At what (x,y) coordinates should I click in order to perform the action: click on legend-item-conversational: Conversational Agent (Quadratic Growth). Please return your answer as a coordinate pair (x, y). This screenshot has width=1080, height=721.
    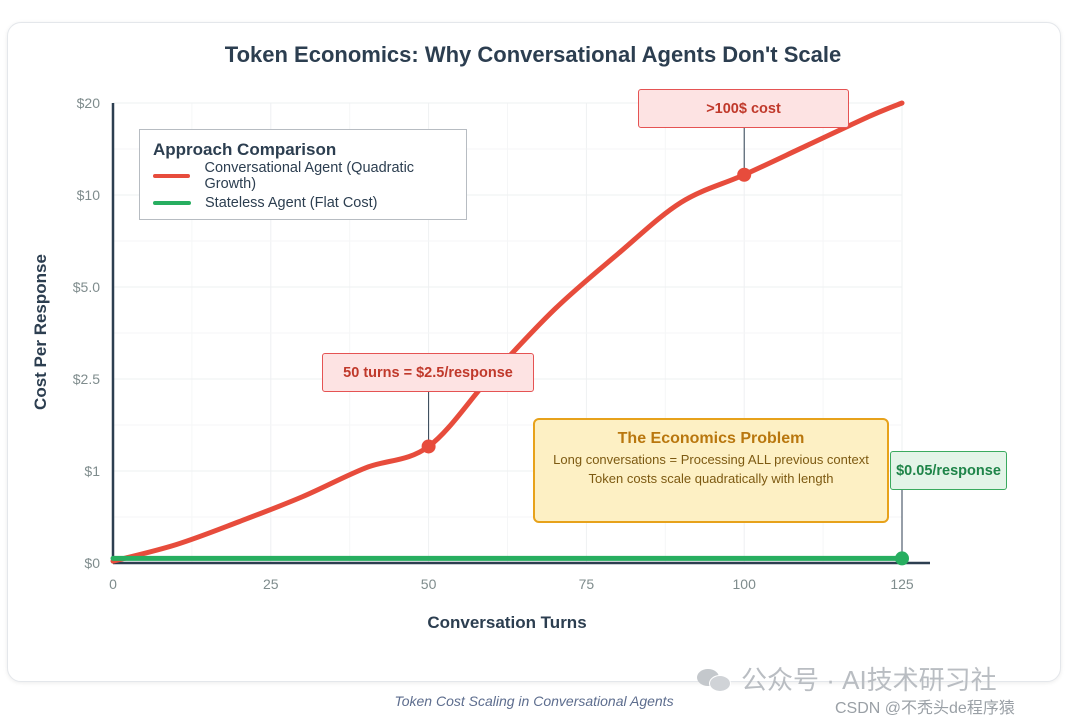
    Looking at the image, I should click on (309, 176).